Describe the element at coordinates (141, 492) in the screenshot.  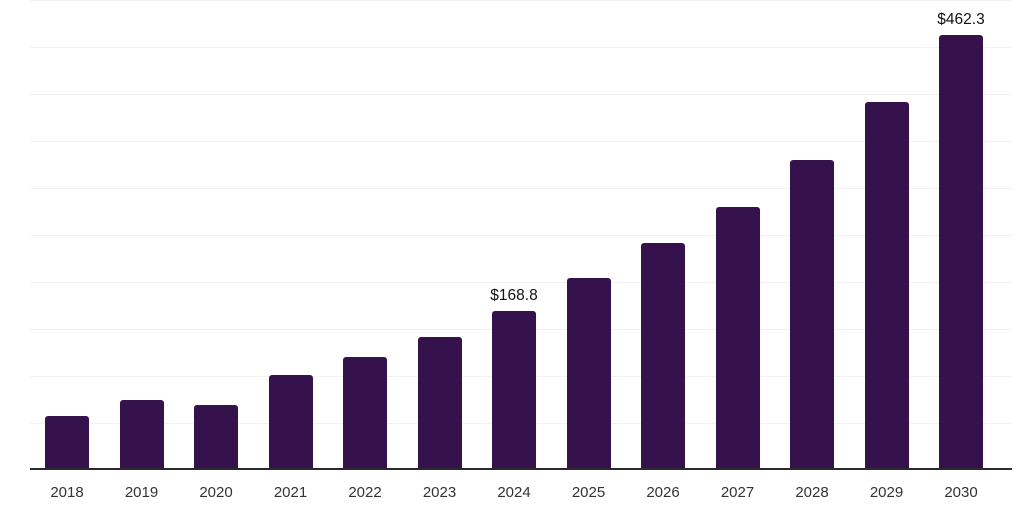
I see `x-tick-label: 2019` at that location.